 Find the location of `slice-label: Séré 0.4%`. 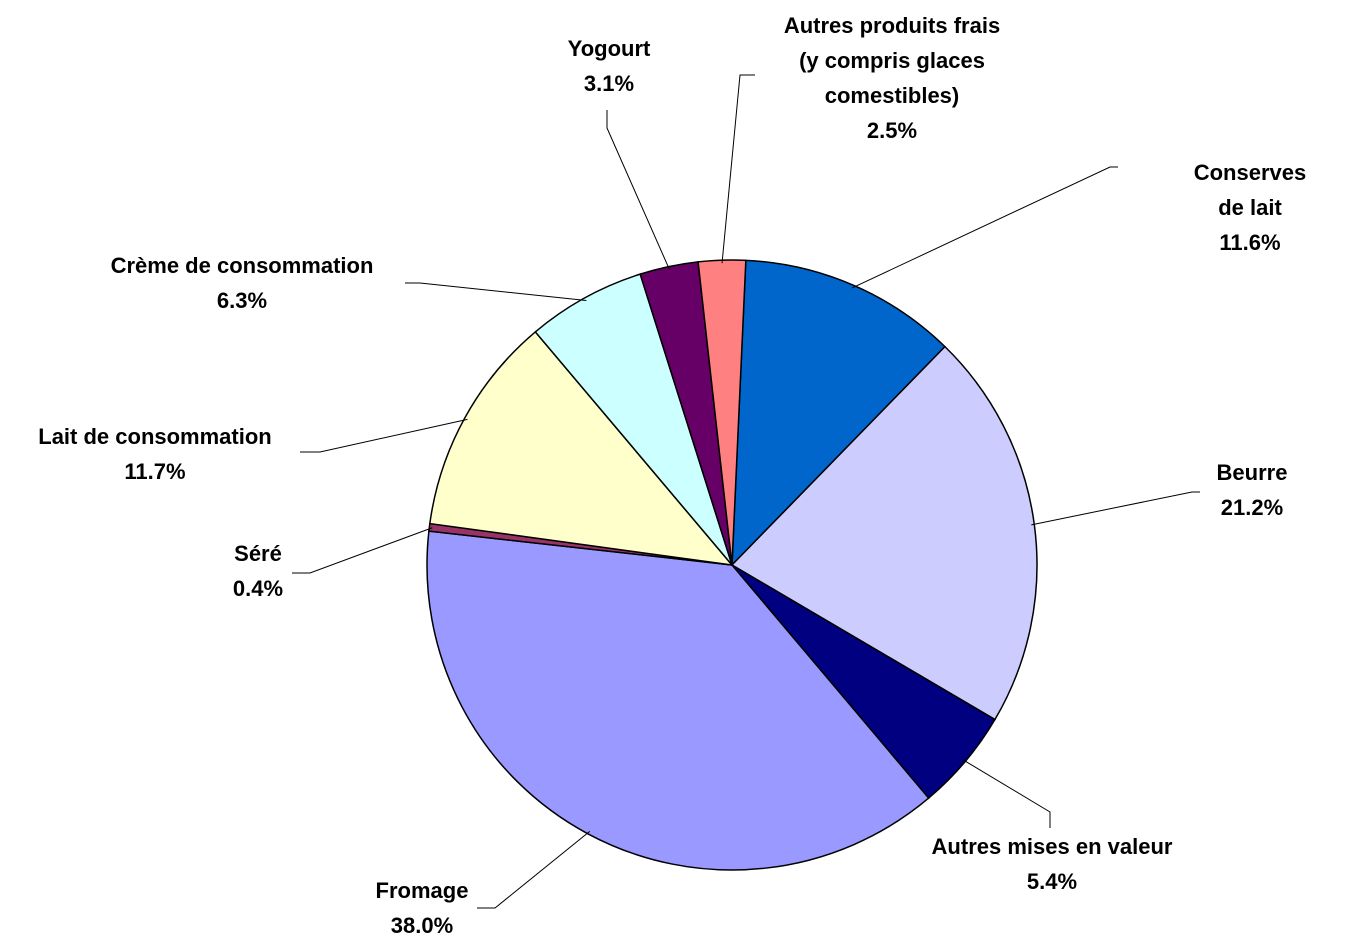

slice-label: Séré 0.4% is located at coordinates (258, 571).